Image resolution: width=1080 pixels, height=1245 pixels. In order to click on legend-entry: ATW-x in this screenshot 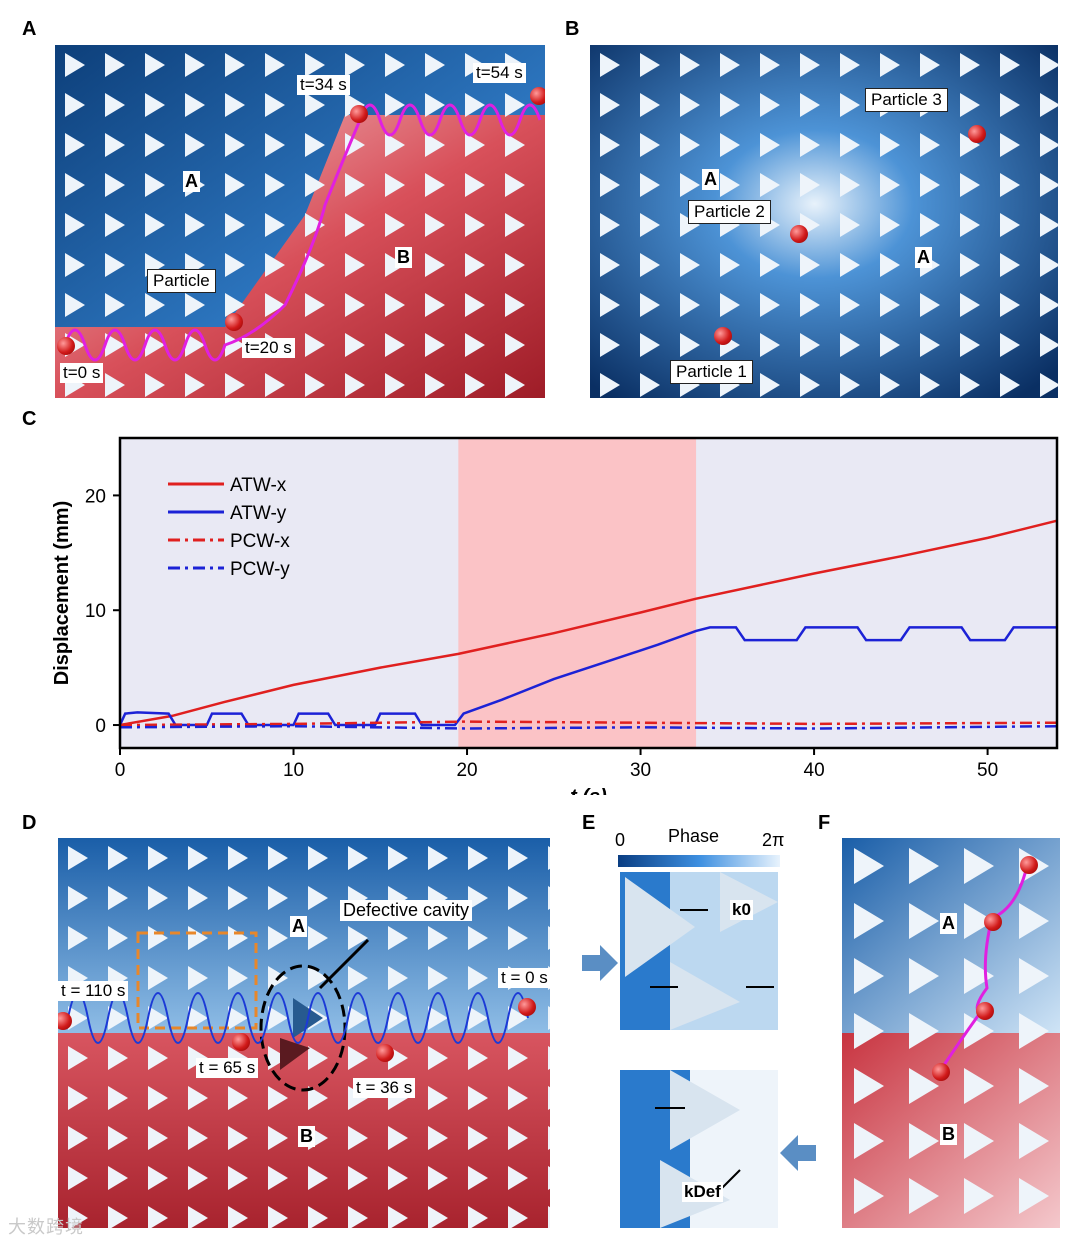, I will do `click(258, 485)`.